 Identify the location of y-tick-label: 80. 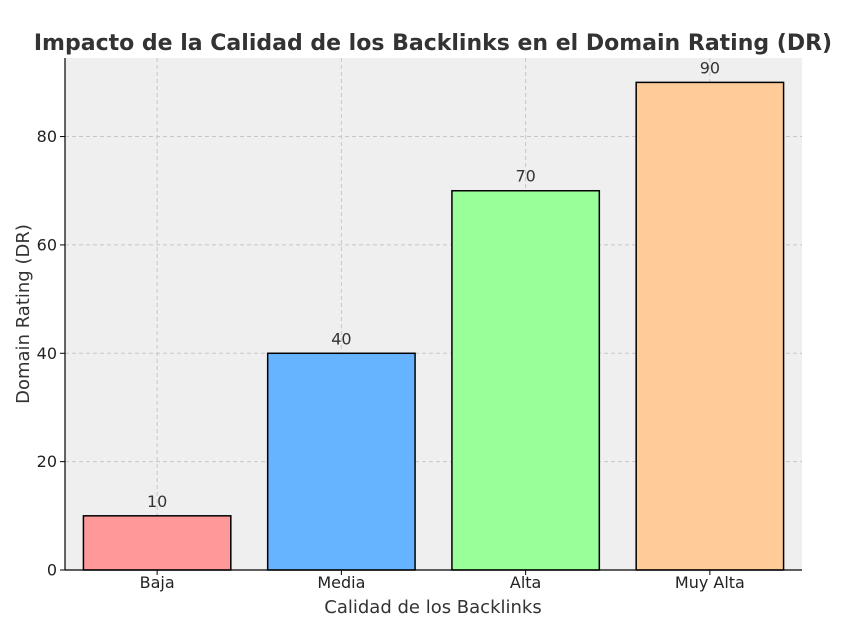
(47, 136).